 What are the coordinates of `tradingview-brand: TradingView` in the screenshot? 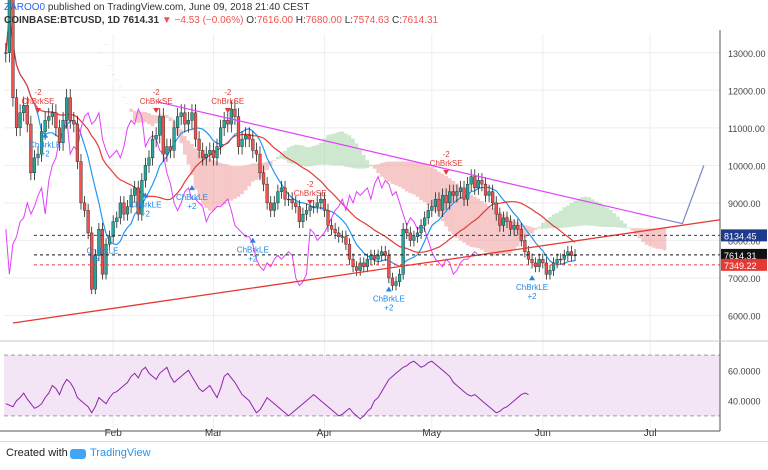 It's located at (120, 453).